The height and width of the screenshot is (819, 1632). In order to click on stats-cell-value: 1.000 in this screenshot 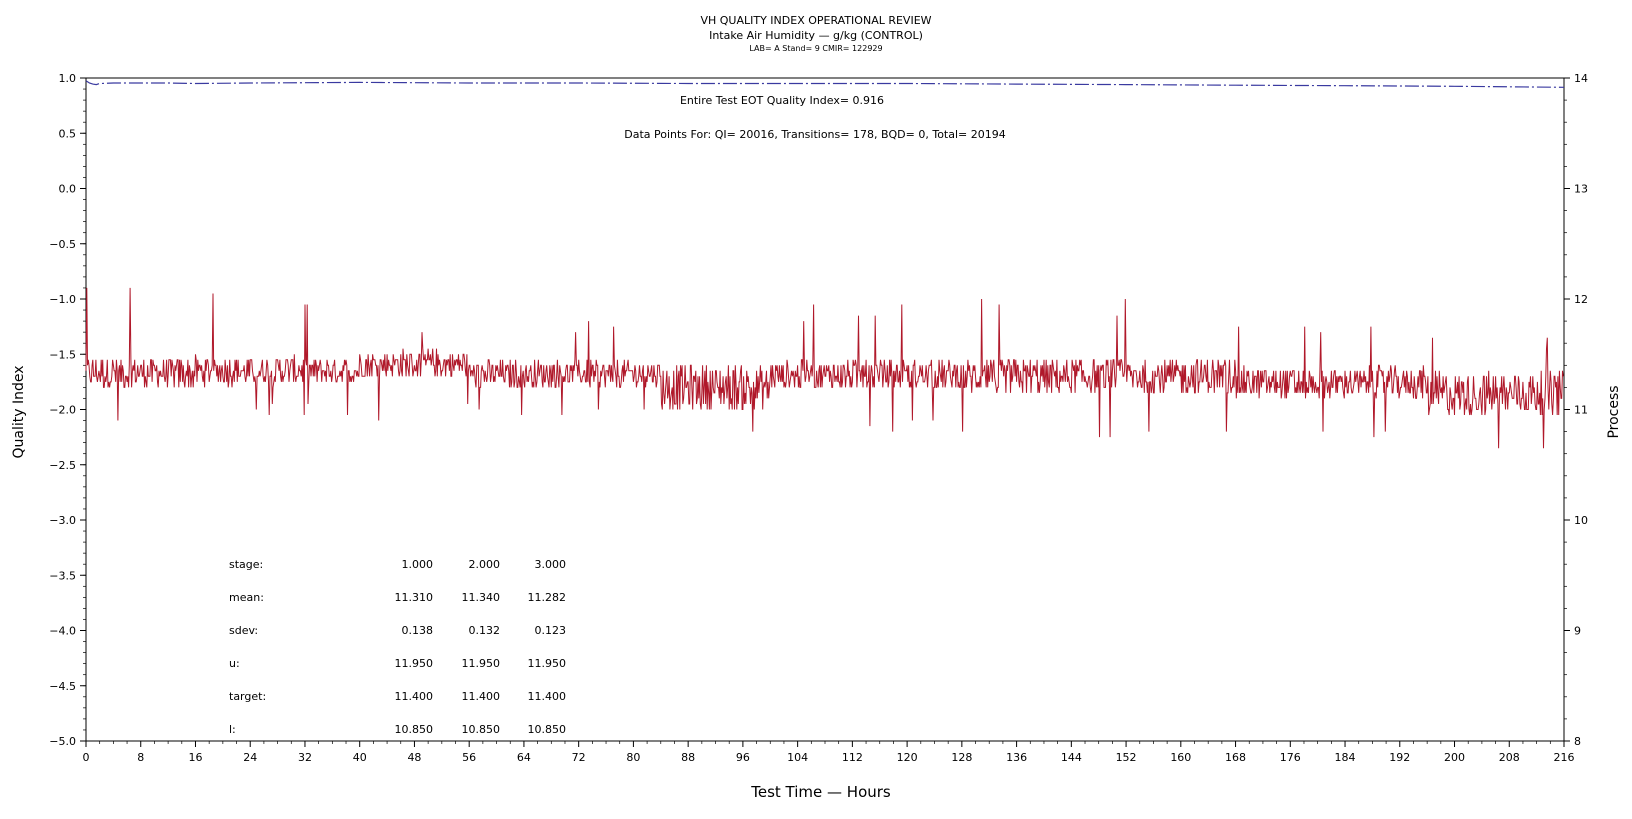, I will do `click(418, 564)`.